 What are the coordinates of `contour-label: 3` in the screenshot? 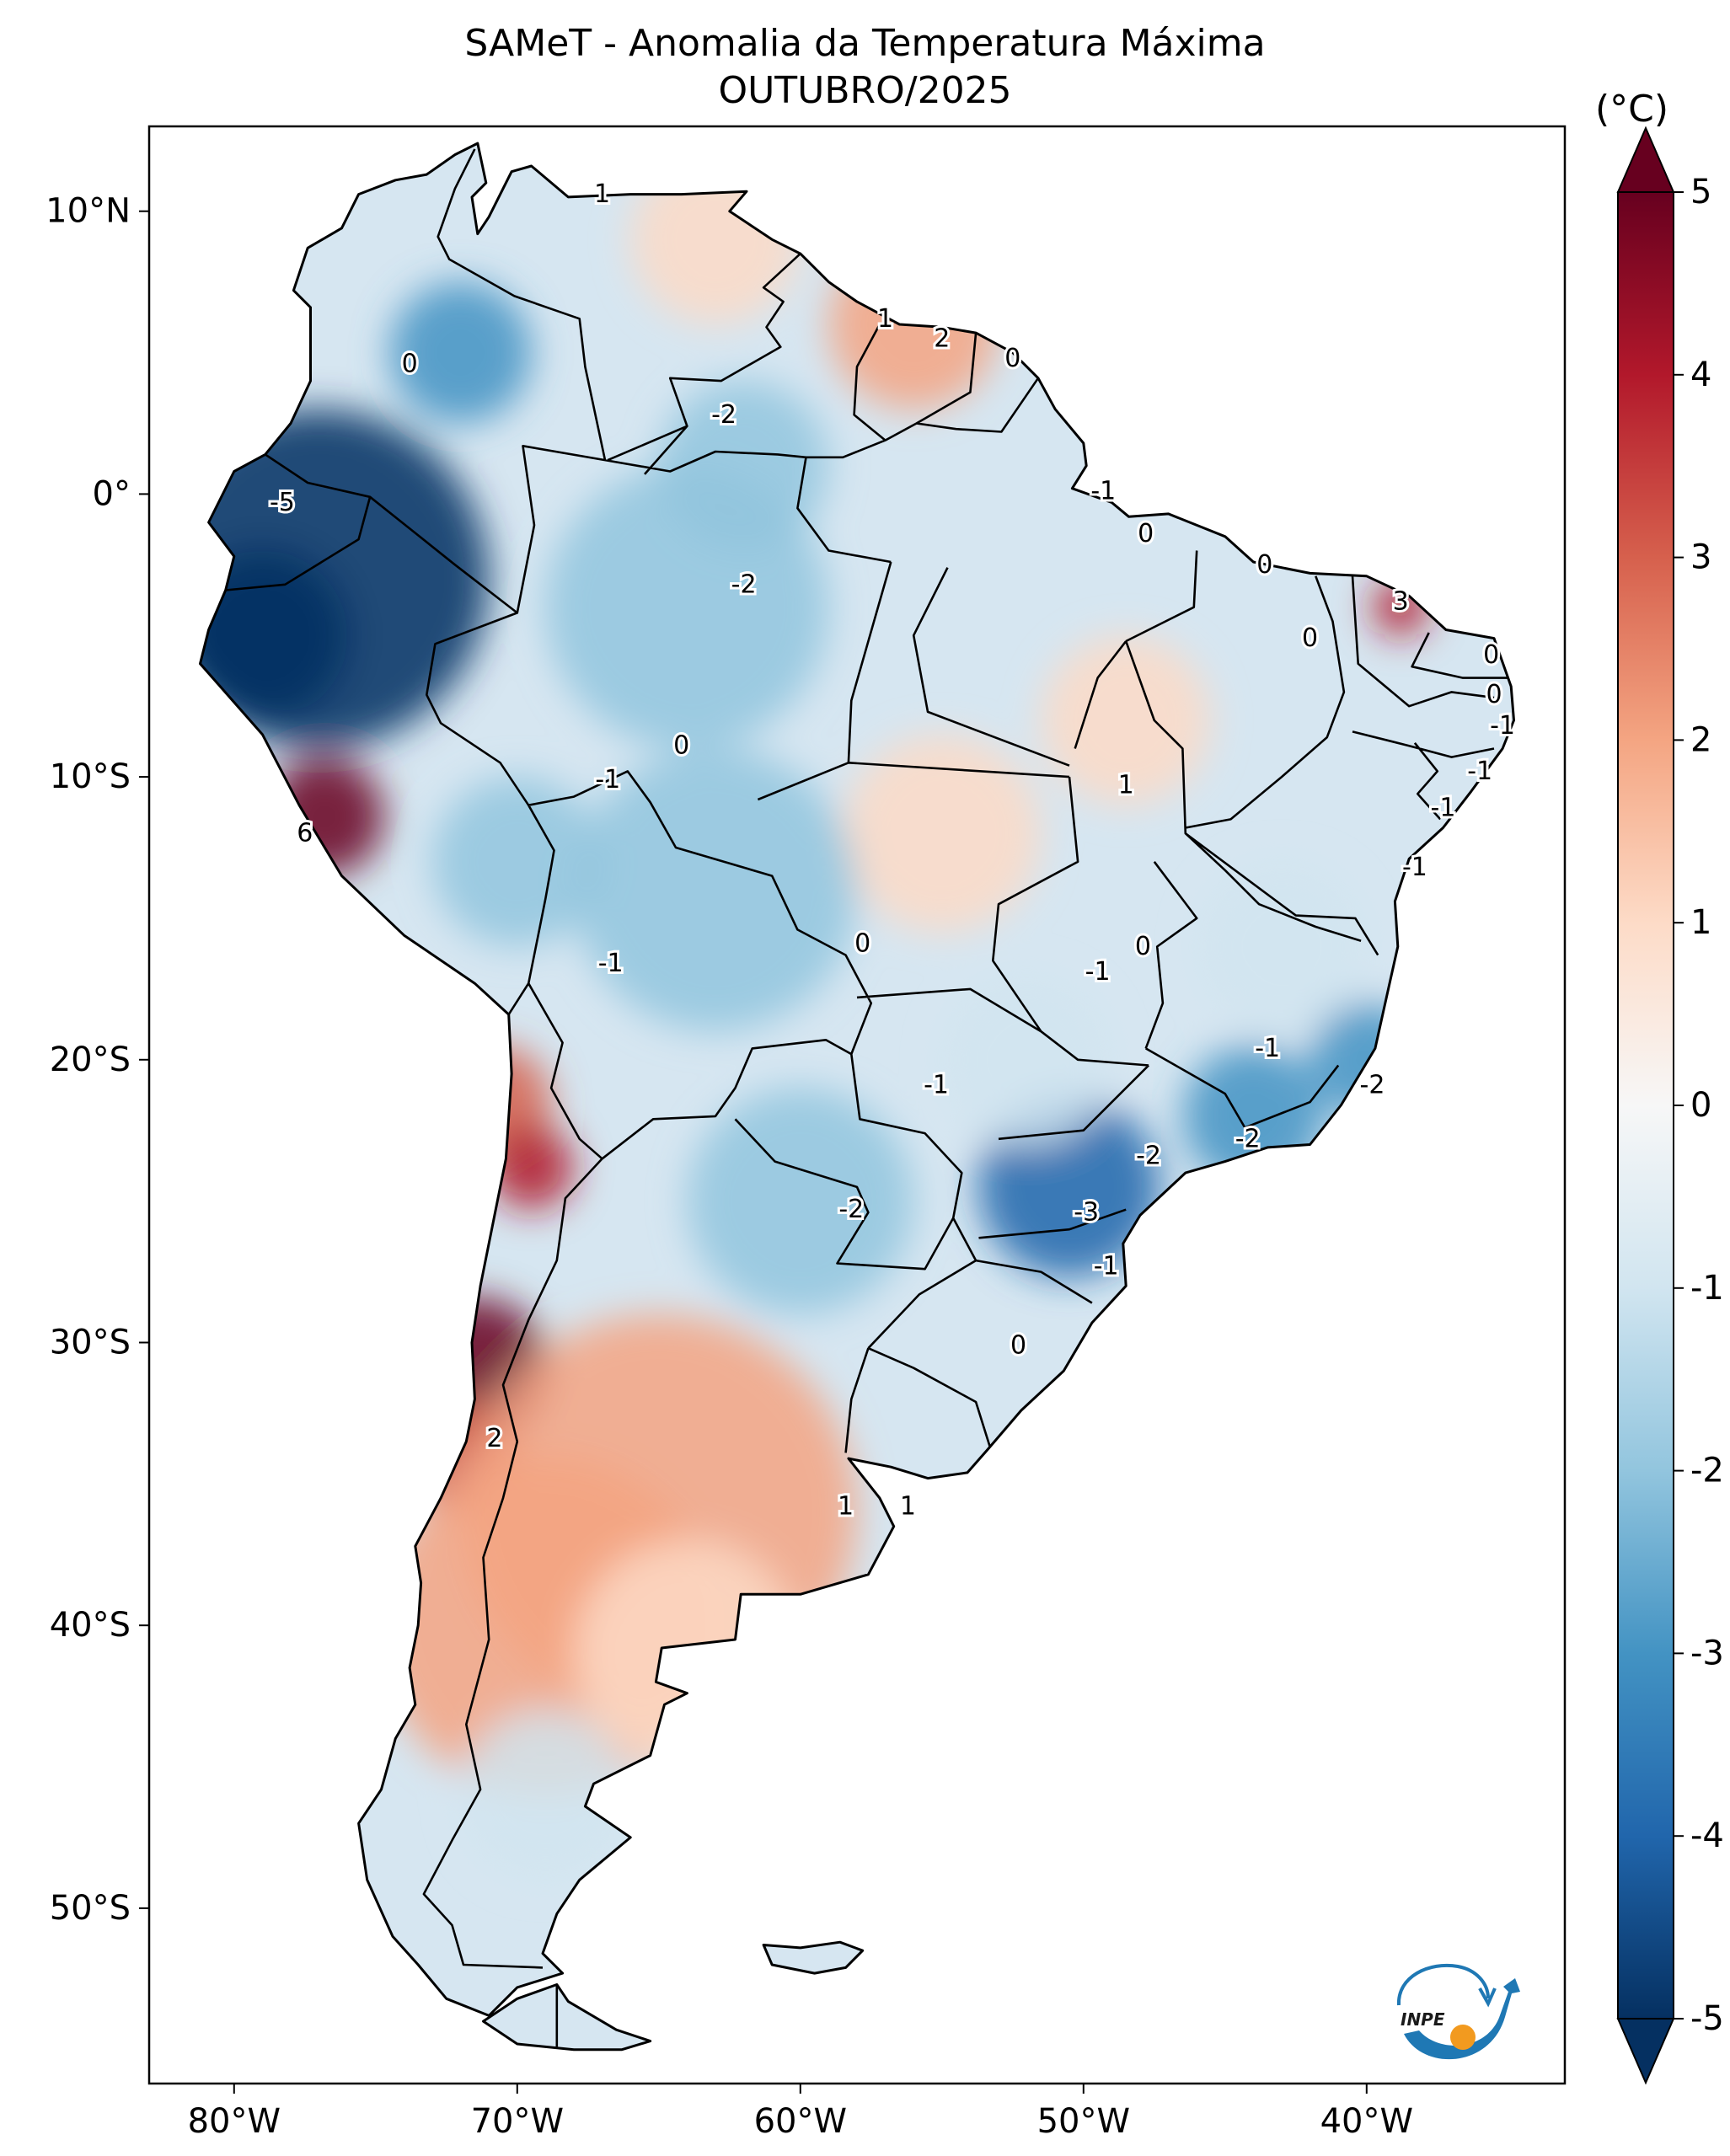 It's located at (1401, 601).